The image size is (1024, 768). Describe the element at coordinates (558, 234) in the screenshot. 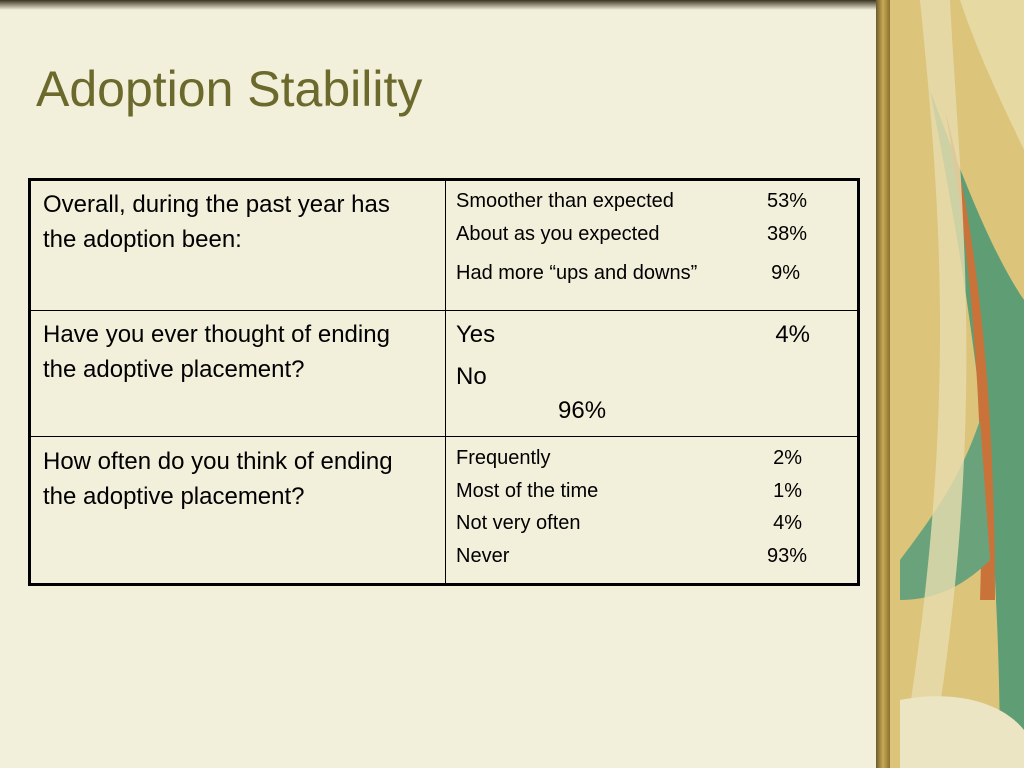

I see `answer-label: About as you expected` at that location.